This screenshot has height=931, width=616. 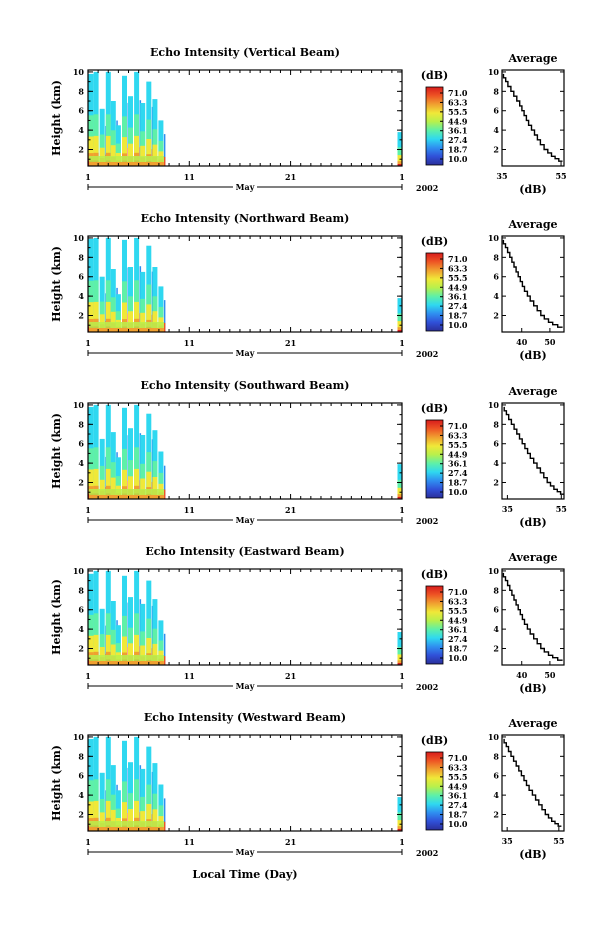 I want to click on average-frame, so click(x=533, y=451).